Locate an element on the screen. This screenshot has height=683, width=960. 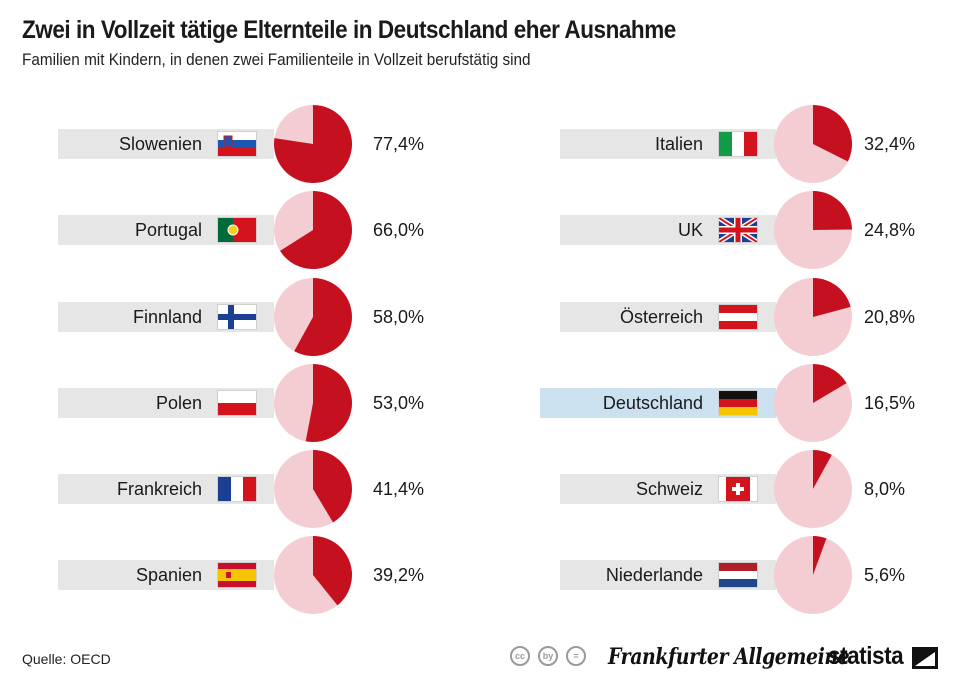
pie-uk is located at coordinates (813, 230).